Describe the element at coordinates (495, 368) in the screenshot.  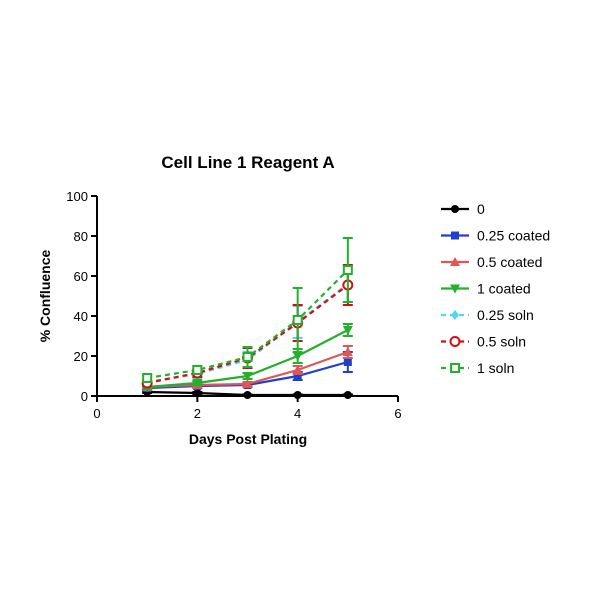
I see `legend-label: 1 soln` at that location.